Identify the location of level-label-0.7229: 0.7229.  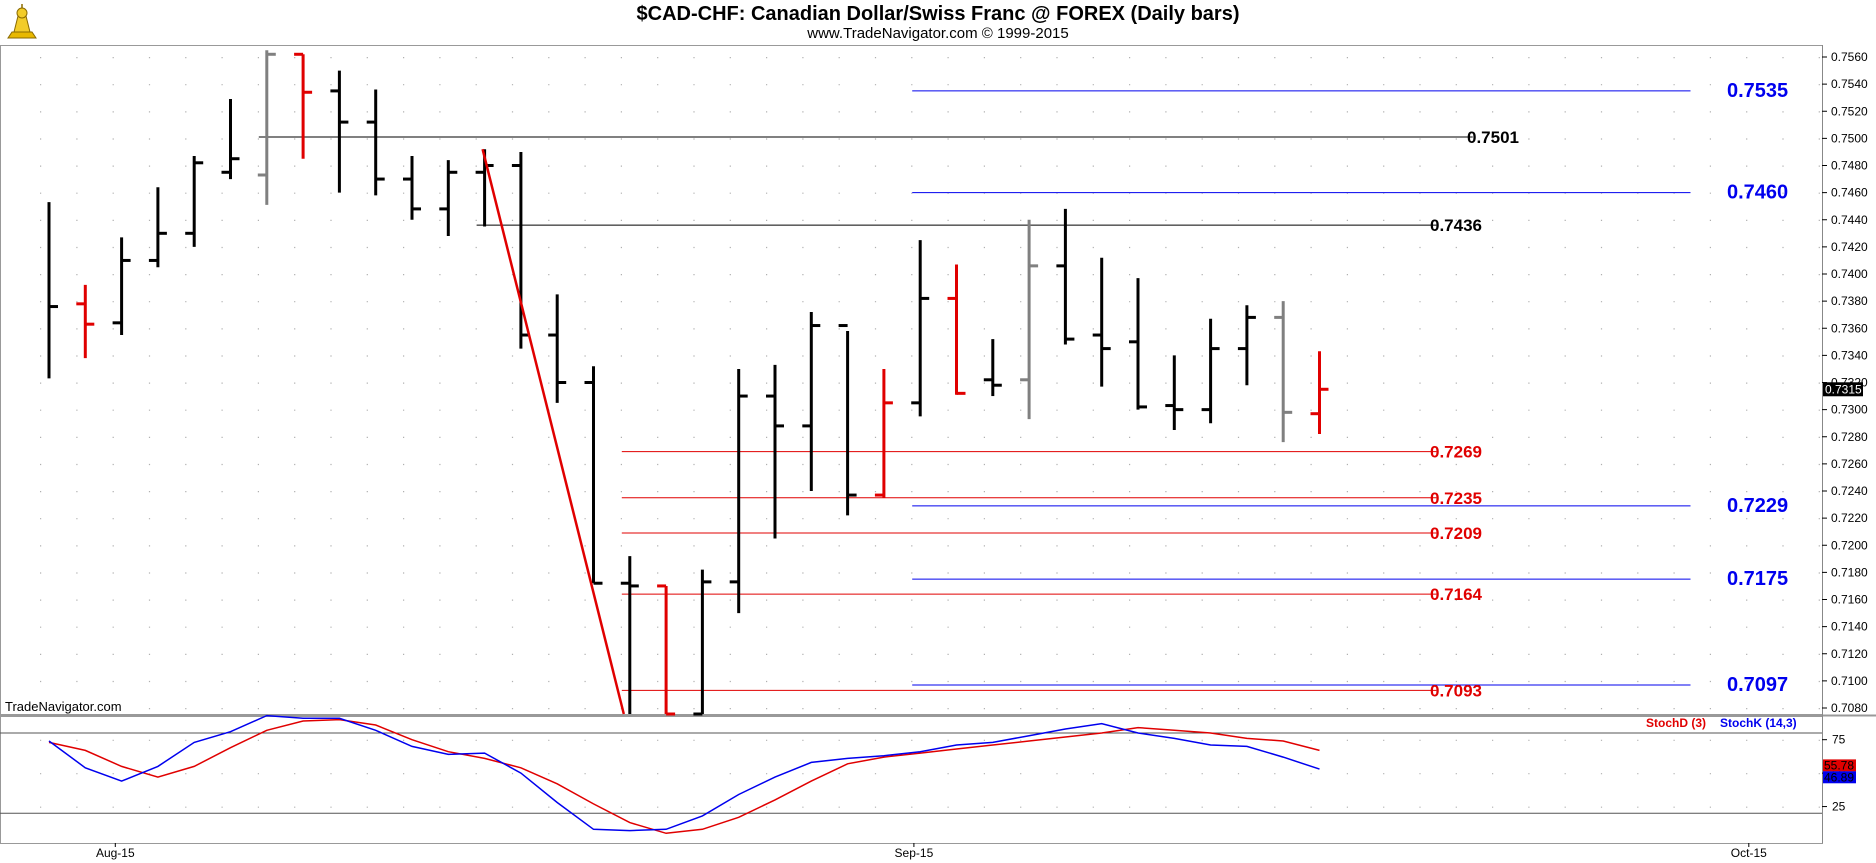
(1757, 506).